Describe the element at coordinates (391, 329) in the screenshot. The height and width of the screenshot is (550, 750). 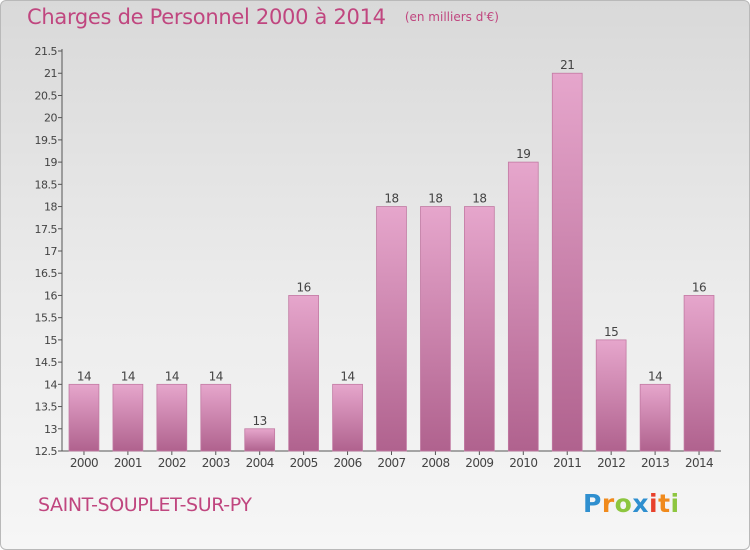
I see `bar-2007` at that location.